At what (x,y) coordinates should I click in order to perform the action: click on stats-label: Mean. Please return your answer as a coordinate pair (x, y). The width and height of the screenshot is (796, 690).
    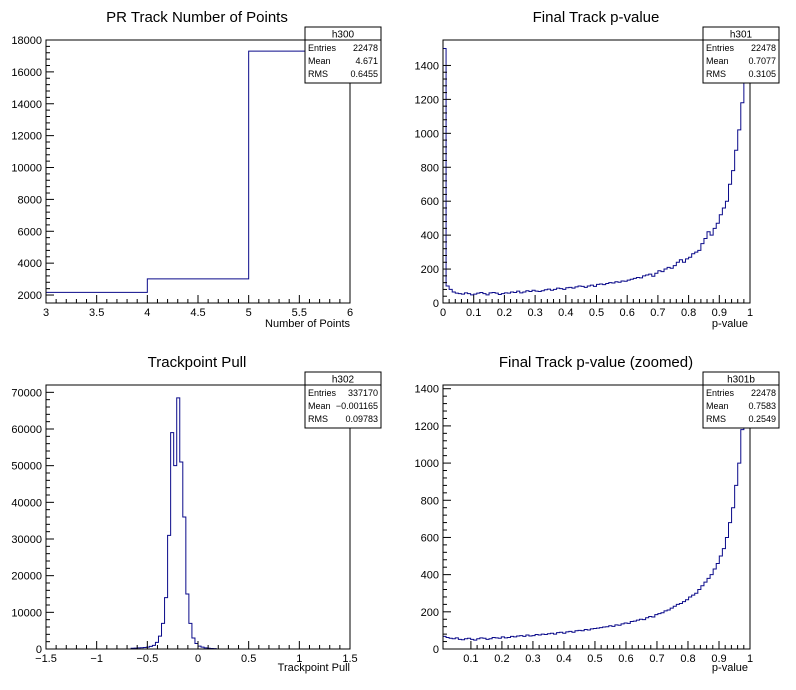
    Looking at the image, I should click on (717, 406).